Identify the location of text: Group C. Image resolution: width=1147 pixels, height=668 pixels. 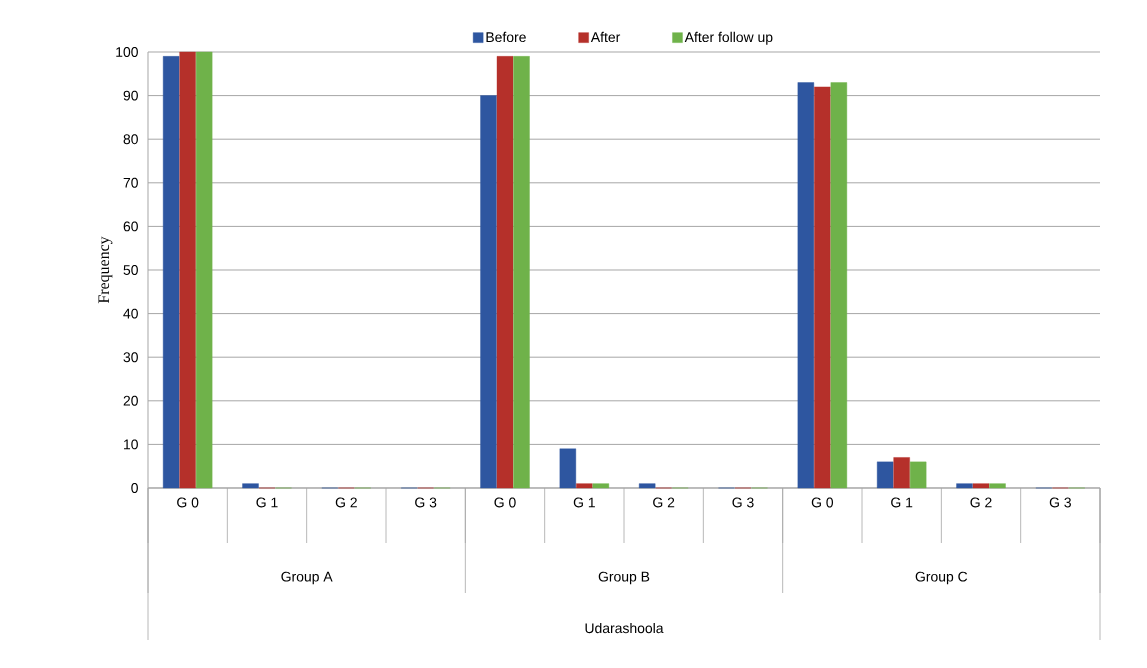
(941, 578).